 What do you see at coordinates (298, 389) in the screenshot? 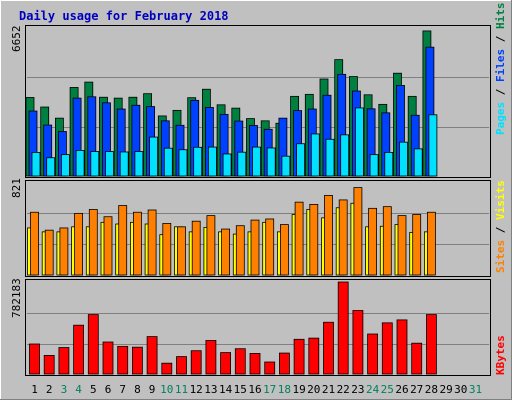
I see `day-label-19: 19` at bounding box center [298, 389].